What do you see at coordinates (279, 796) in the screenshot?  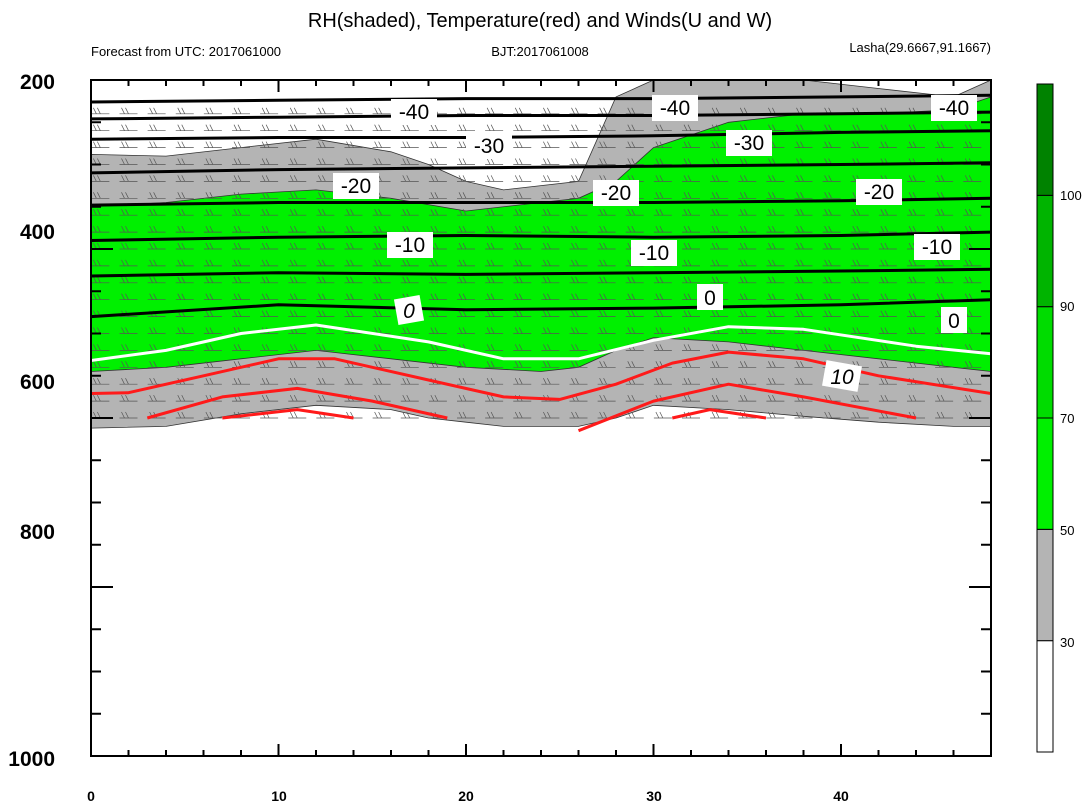 I see `x-tick-label: 10` at bounding box center [279, 796].